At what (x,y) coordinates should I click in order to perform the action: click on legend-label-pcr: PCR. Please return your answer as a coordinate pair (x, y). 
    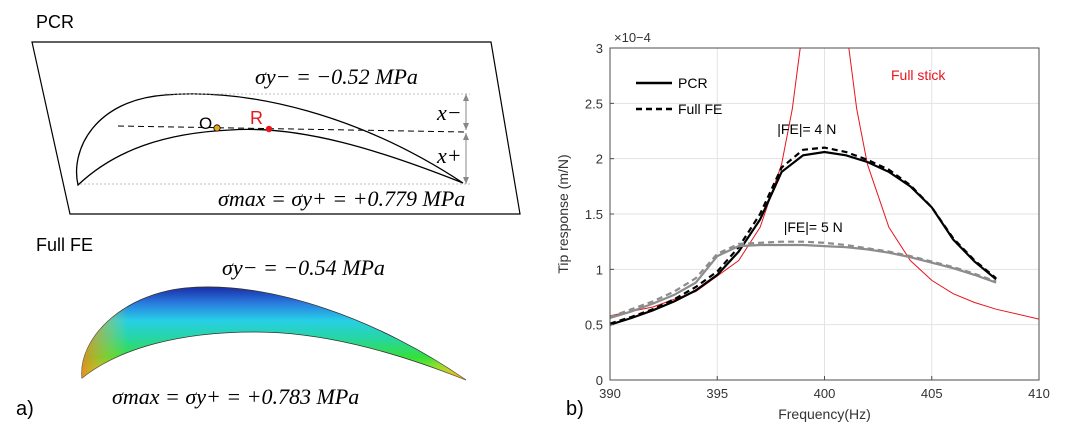
    Looking at the image, I should click on (693, 83).